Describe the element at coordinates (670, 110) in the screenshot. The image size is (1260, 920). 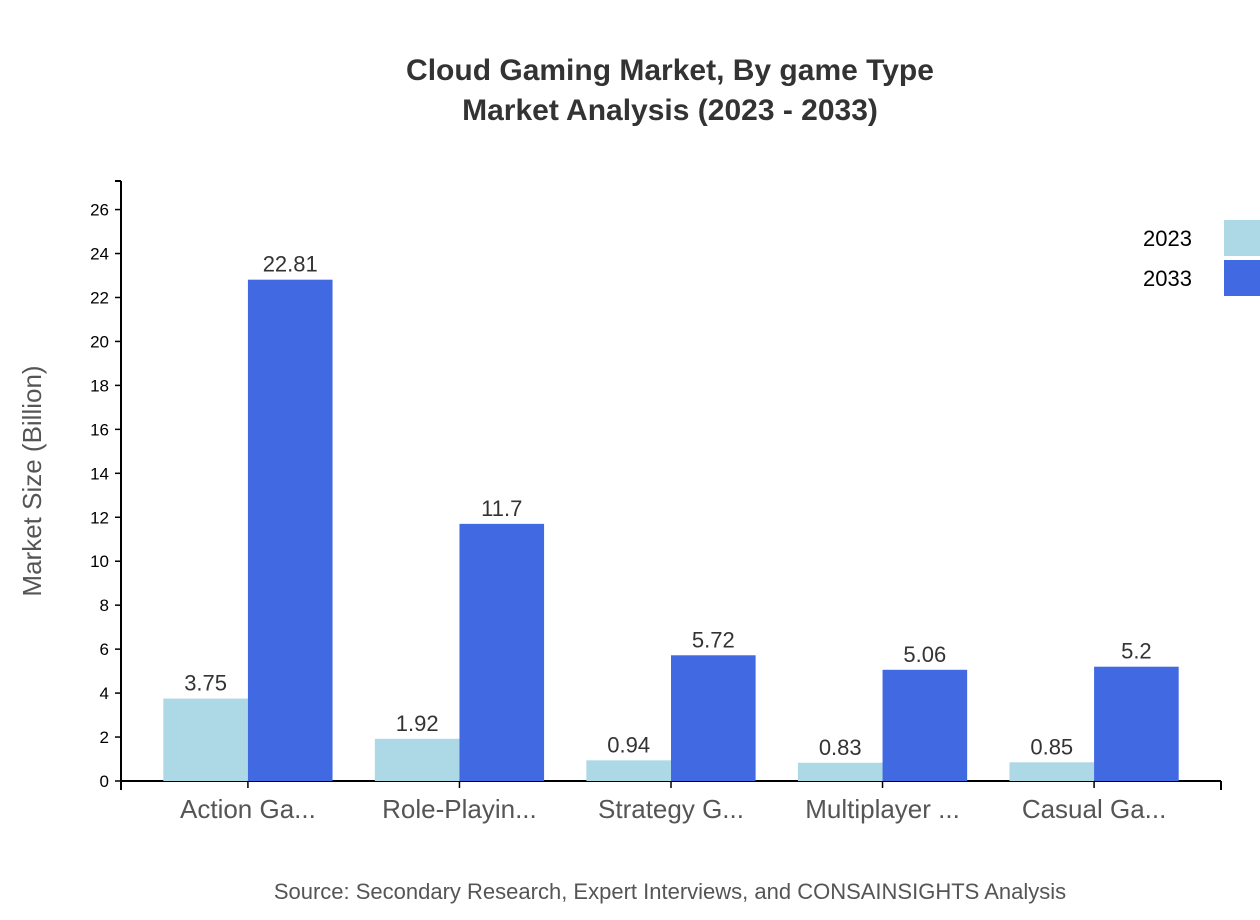
I see `chart-title-line-2: Market Analysis (2023 - 2033)` at that location.